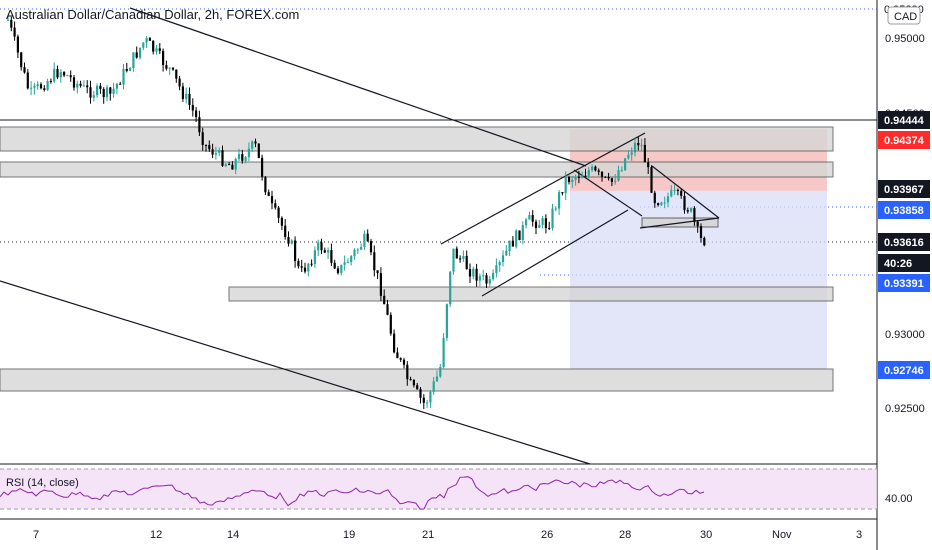 This screenshot has height=550, width=932. What do you see at coordinates (428, 535) in the screenshot?
I see `time-tick-label: 21` at bounding box center [428, 535].